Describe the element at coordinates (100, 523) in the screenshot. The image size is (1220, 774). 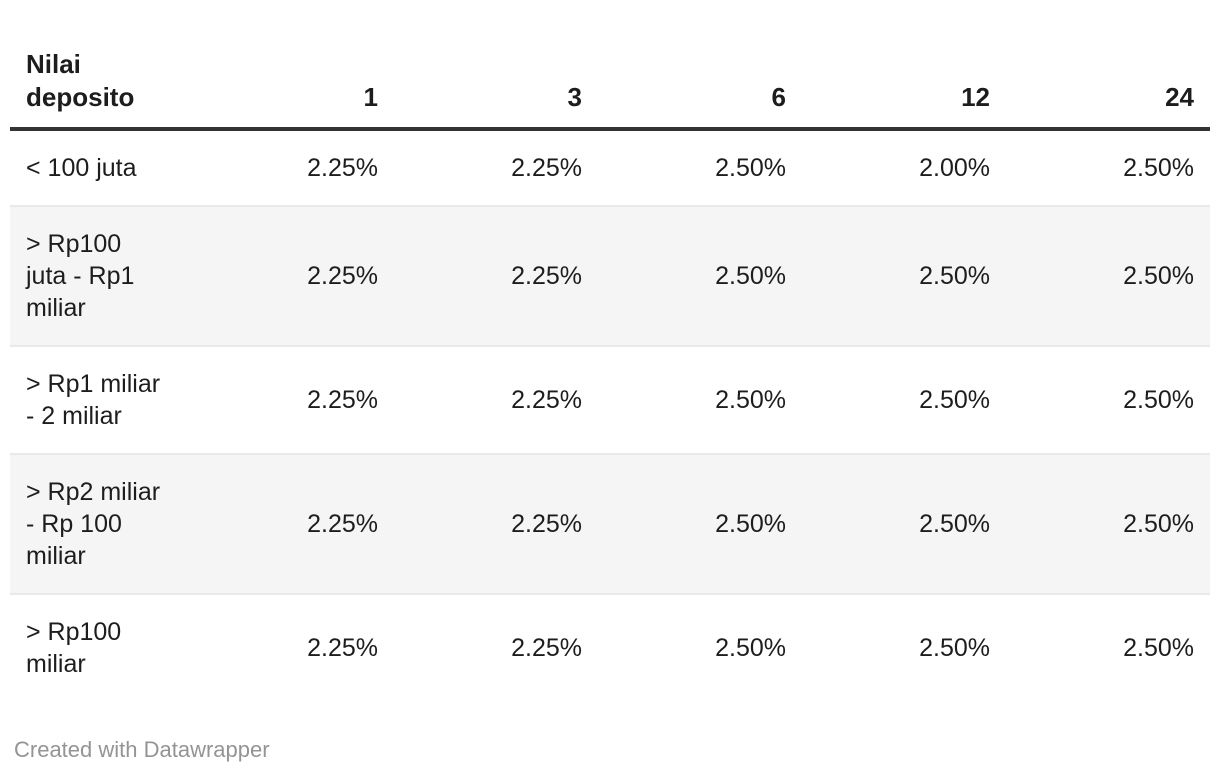
I see `row-label: > Rp2 miliar - Rp 100 miliar` at that location.